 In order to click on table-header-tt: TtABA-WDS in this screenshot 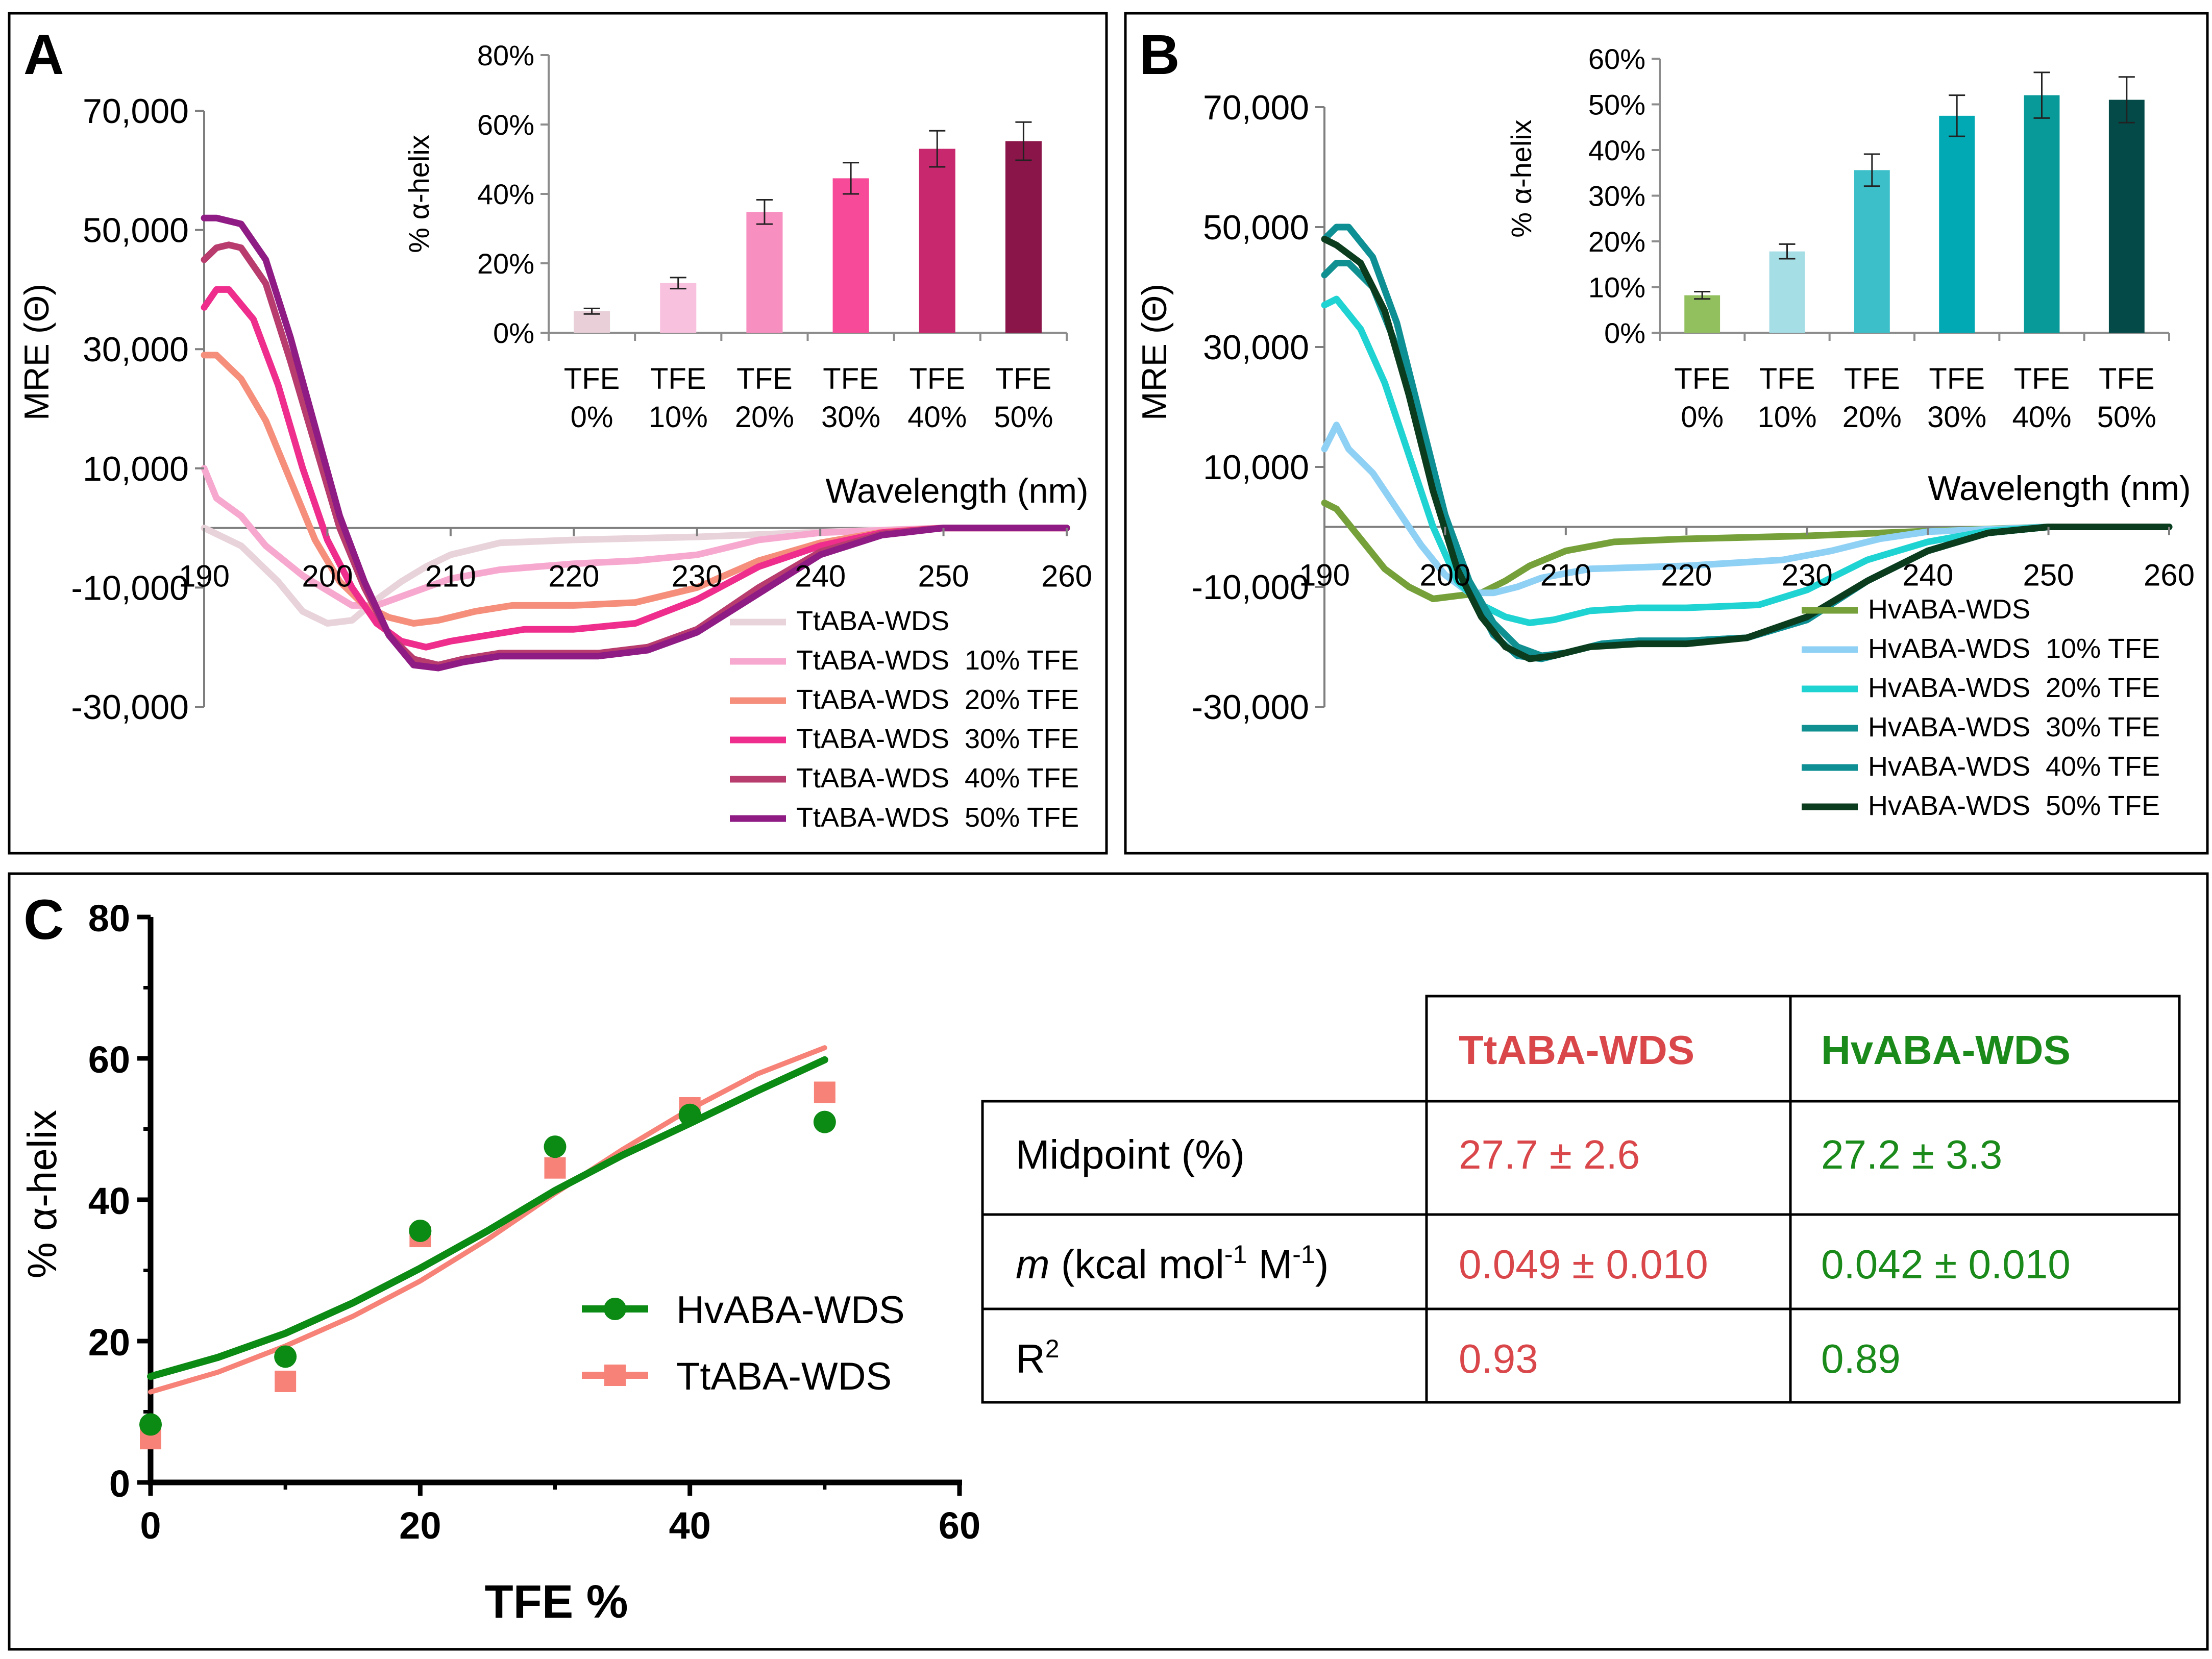, I will do `click(1576, 1050)`.